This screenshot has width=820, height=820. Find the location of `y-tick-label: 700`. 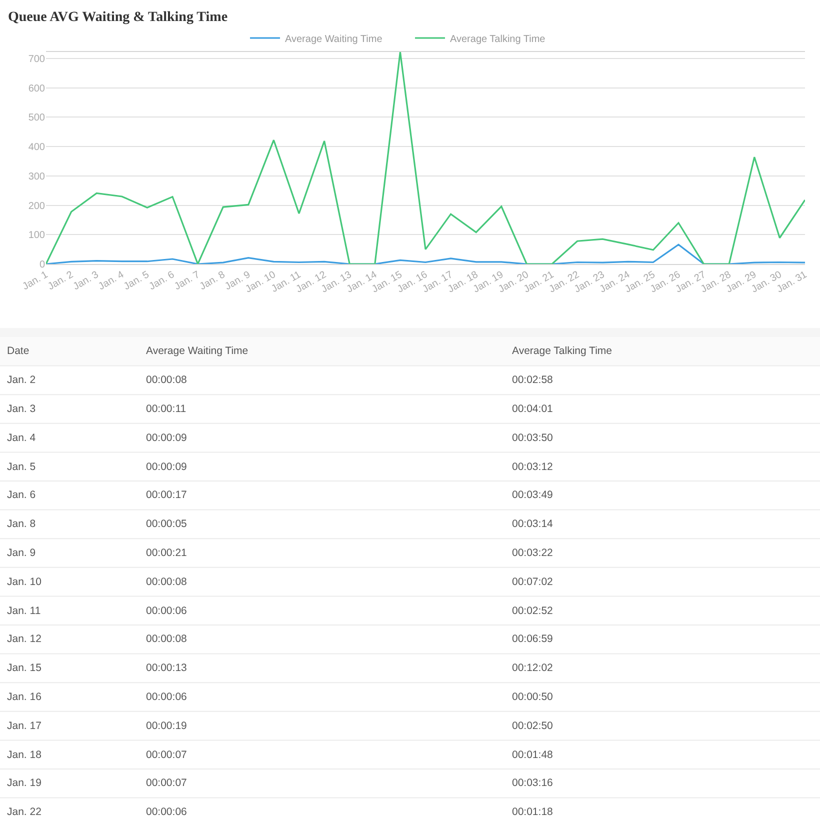

y-tick-label: 700 is located at coordinates (37, 59).